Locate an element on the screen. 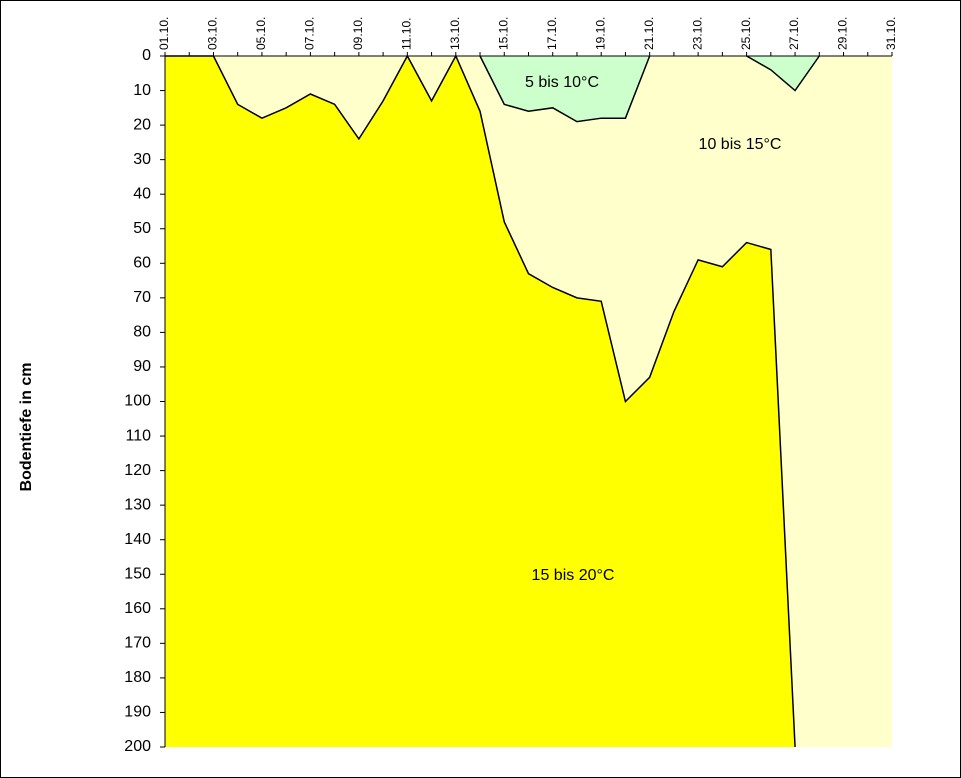 This screenshot has width=961, height=778. y-tick-label: 60 is located at coordinates (142, 263).